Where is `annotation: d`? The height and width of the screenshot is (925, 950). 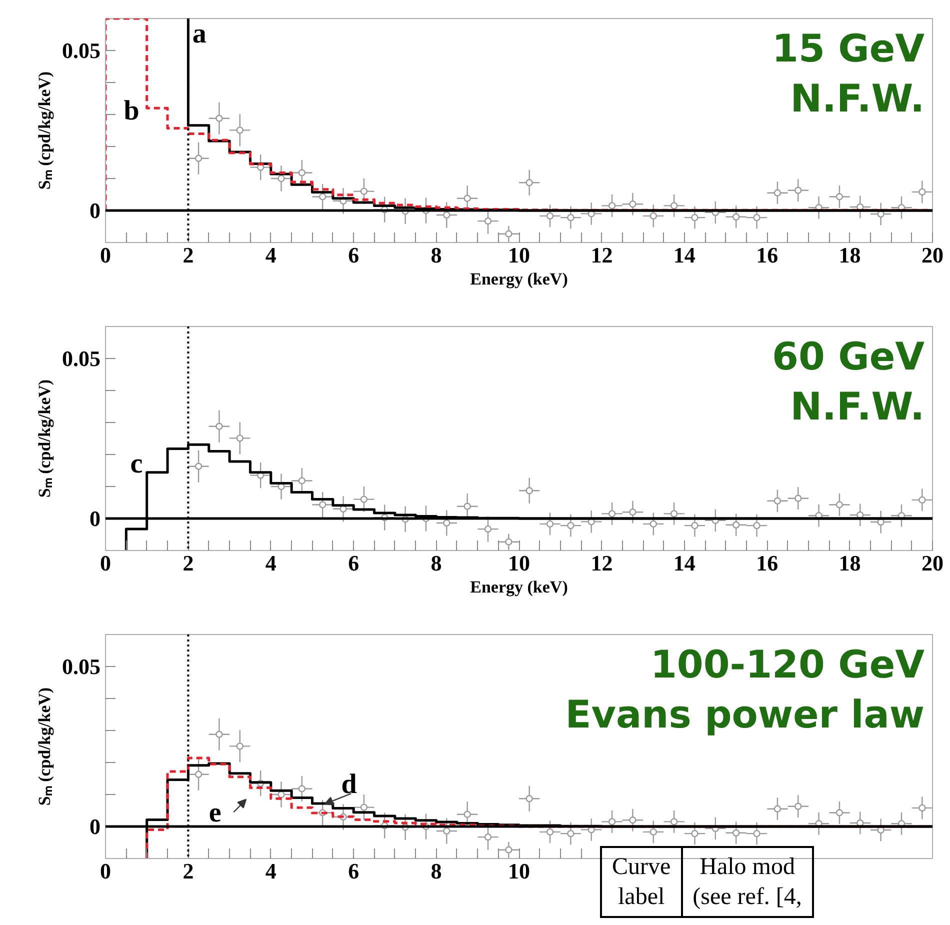 annotation: d is located at coordinates (349, 784).